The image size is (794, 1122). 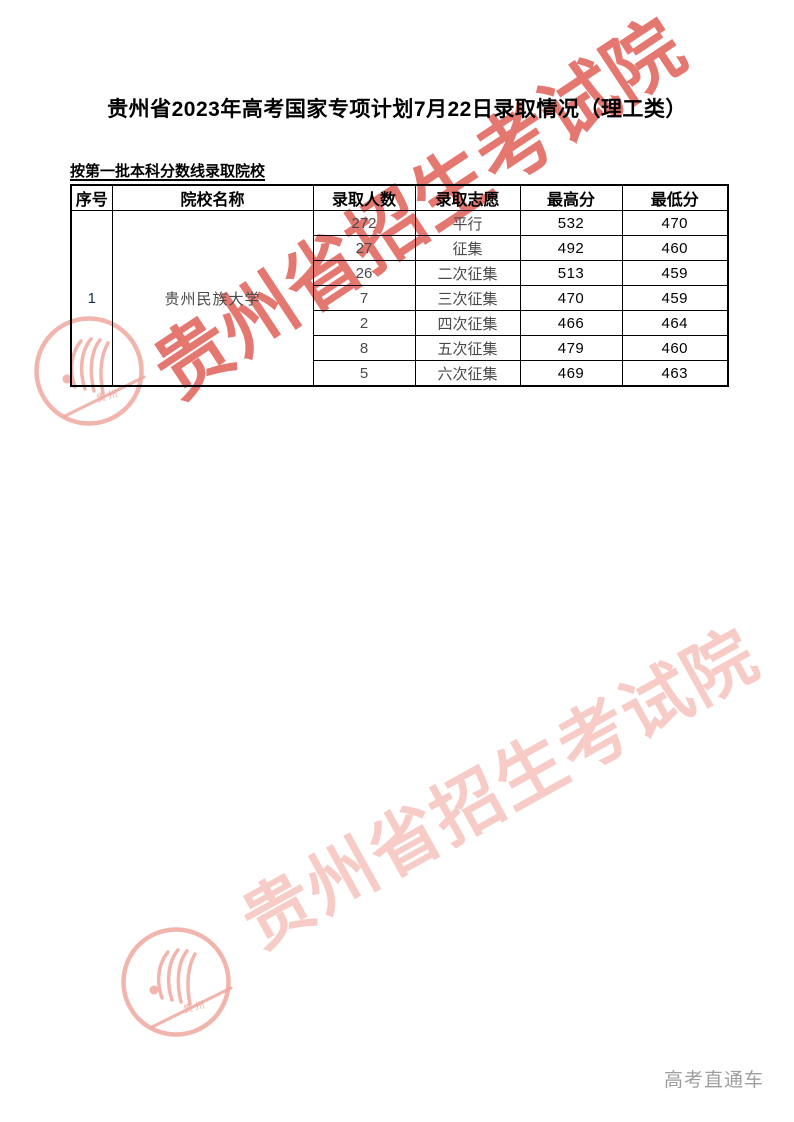 I want to click on cell-min: 464, so click(x=675, y=323).